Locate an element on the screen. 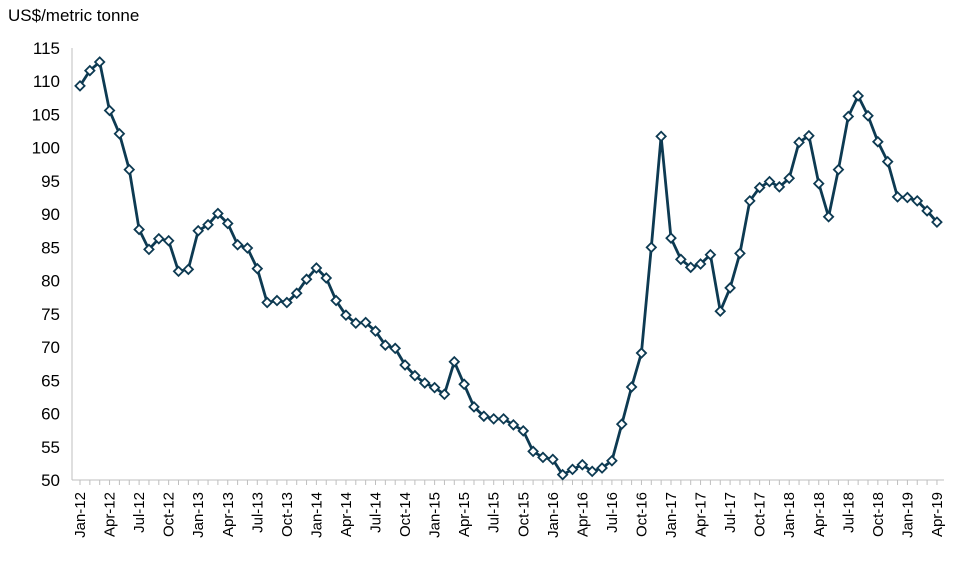  x-tick-label: Apr-13 is located at coordinates (228, 514).